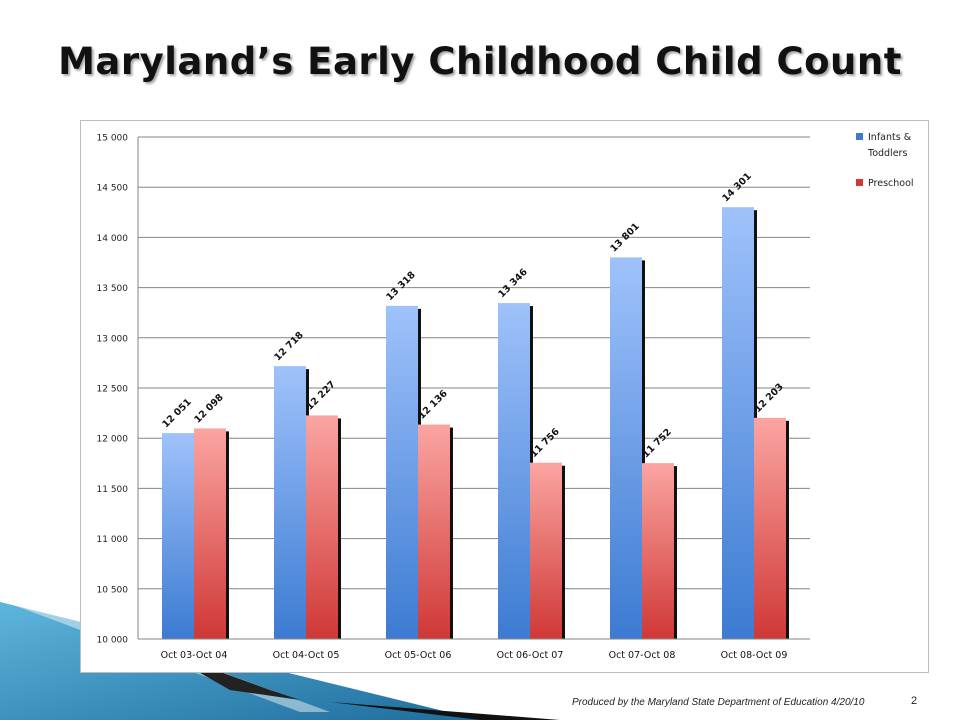 The image size is (960, 720). What do you see at coordinates (113, 641) in the screenshot?
I see `y-tick-label: 10 000` at bounding box center [113, 641].